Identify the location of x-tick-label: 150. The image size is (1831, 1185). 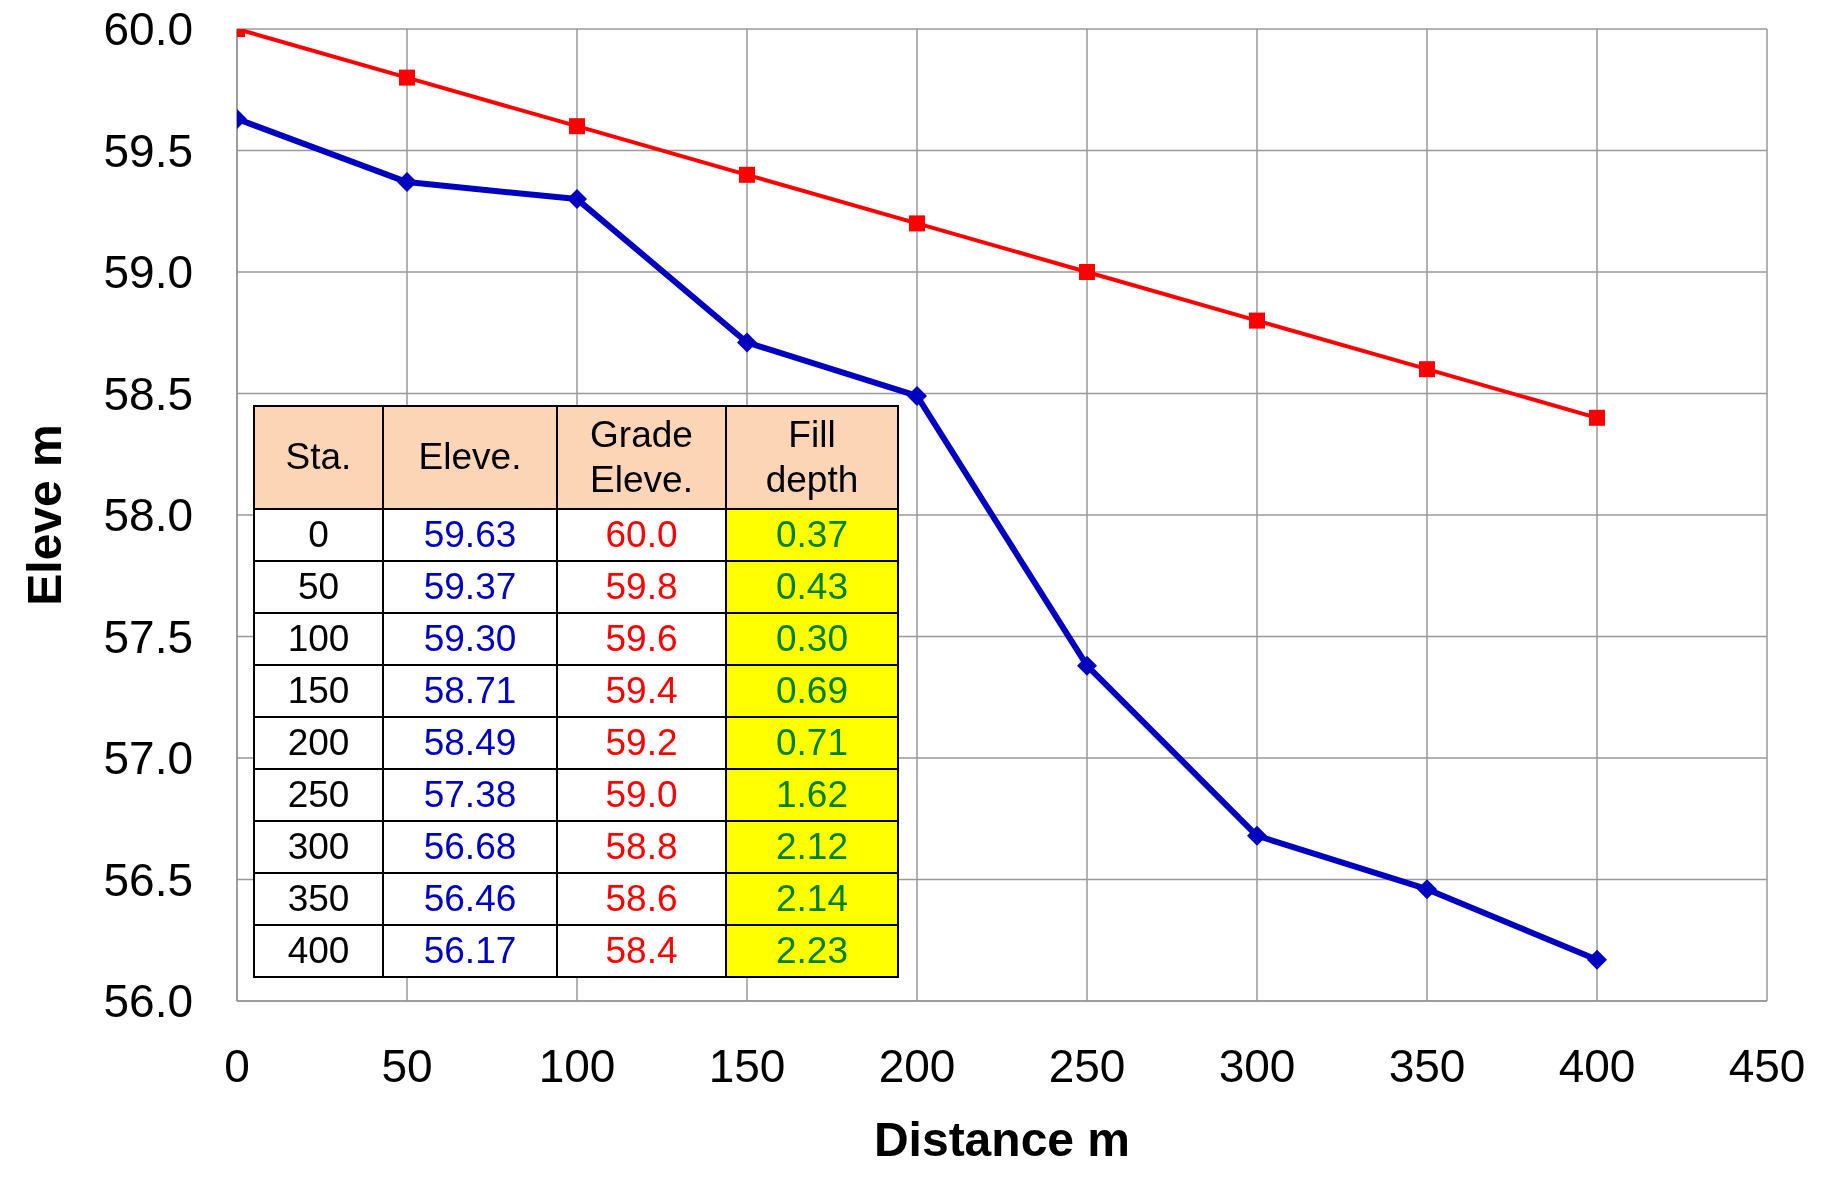
(747, 1065).